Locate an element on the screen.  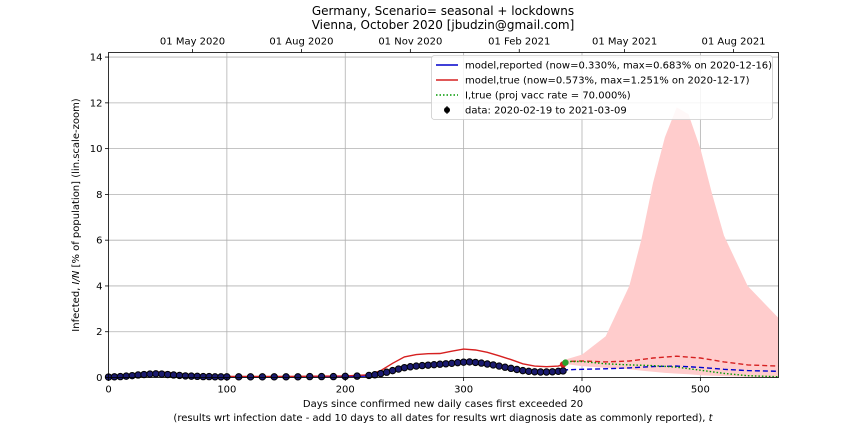
date-tick-label: 01 May 2021 is located at coordinates (624, 42).